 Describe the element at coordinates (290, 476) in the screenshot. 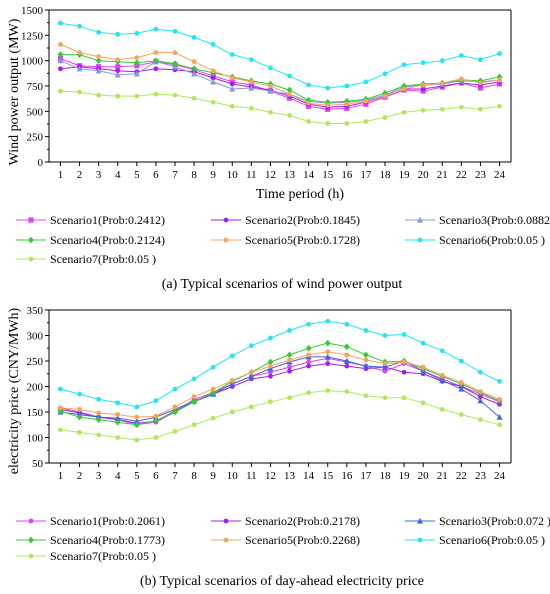

I see `price-x-tick-label: 13` at that location.